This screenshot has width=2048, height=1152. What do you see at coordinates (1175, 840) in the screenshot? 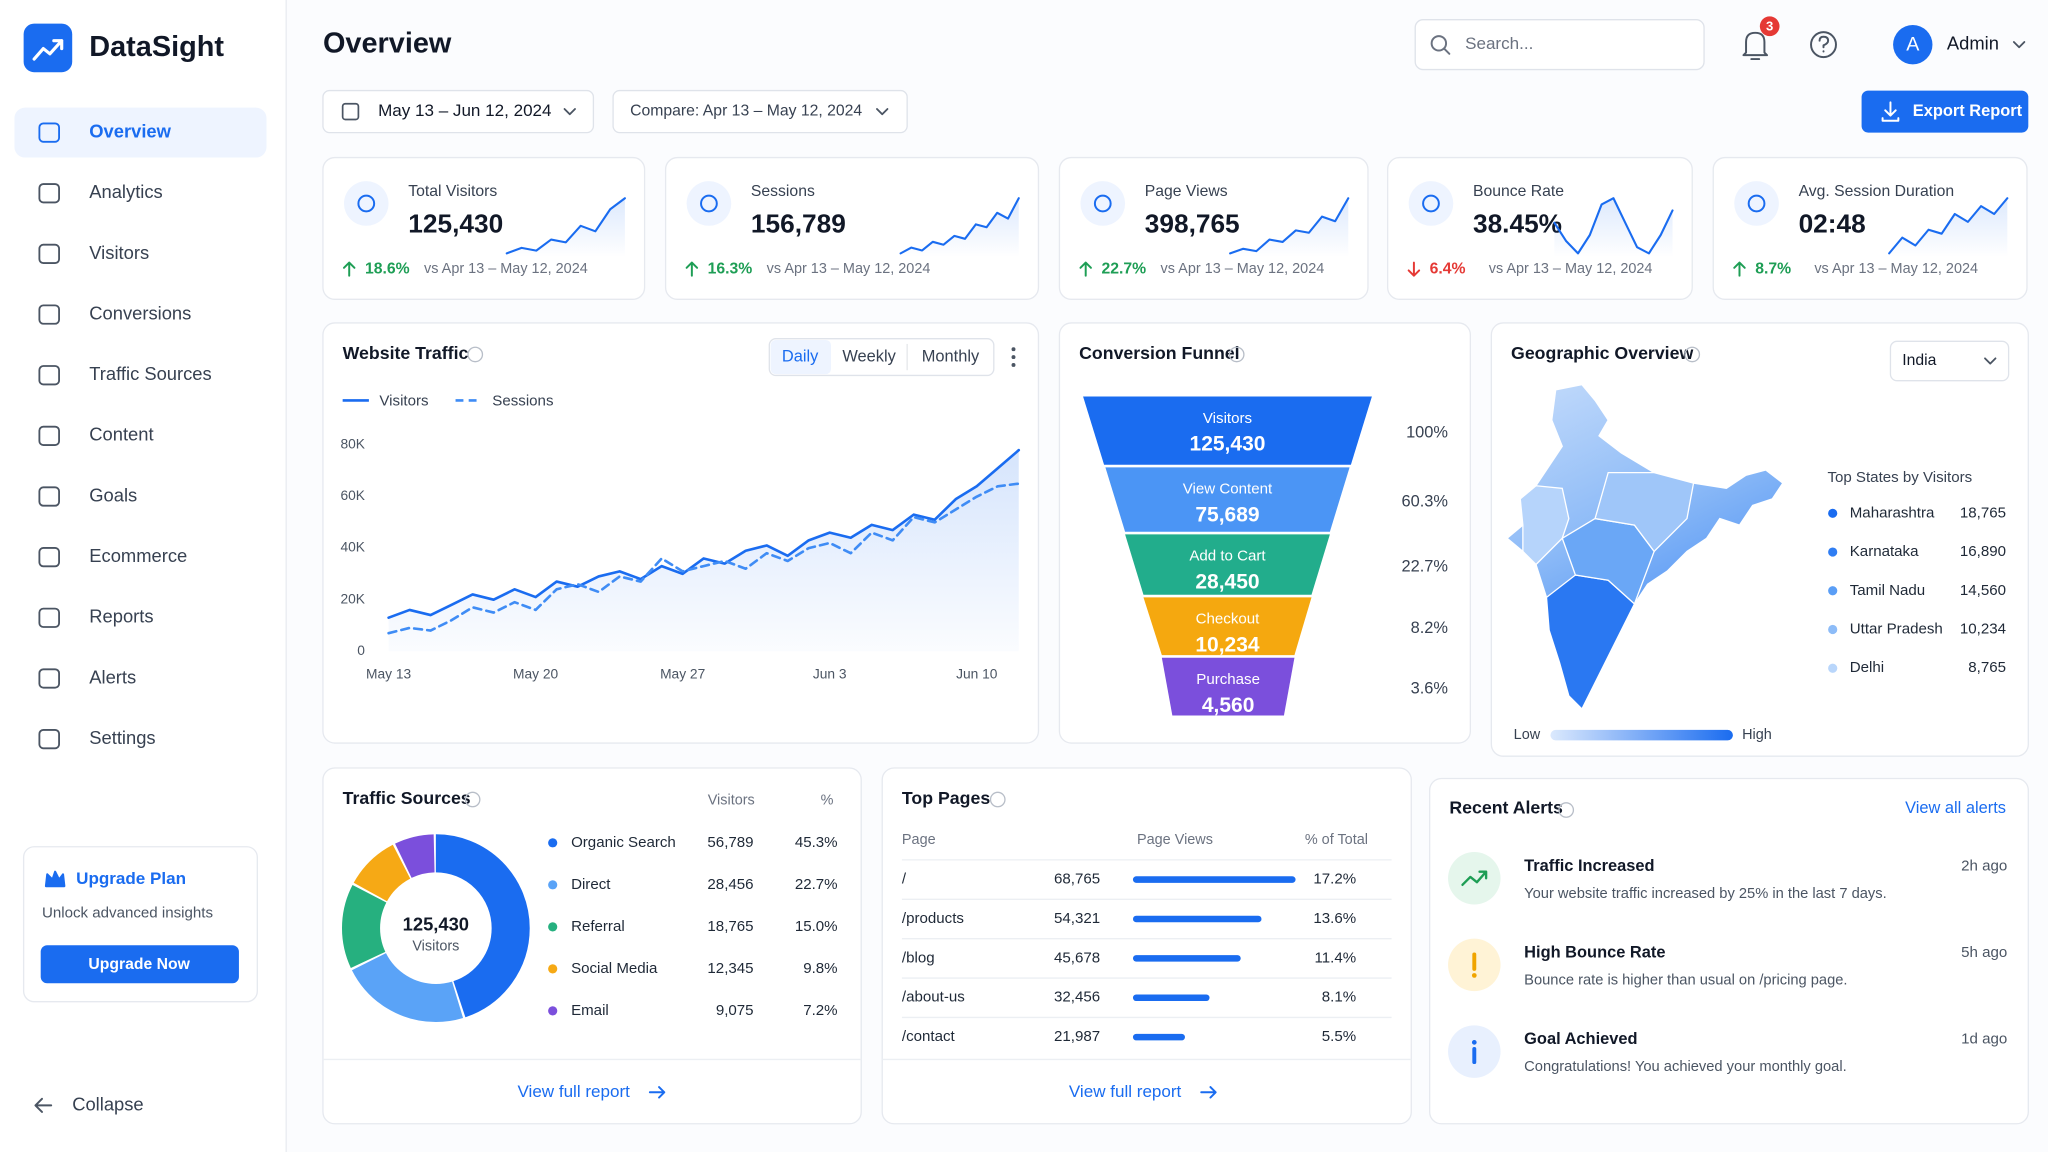
I see `column-header: Page Views` at bounding box center [1175, 840].